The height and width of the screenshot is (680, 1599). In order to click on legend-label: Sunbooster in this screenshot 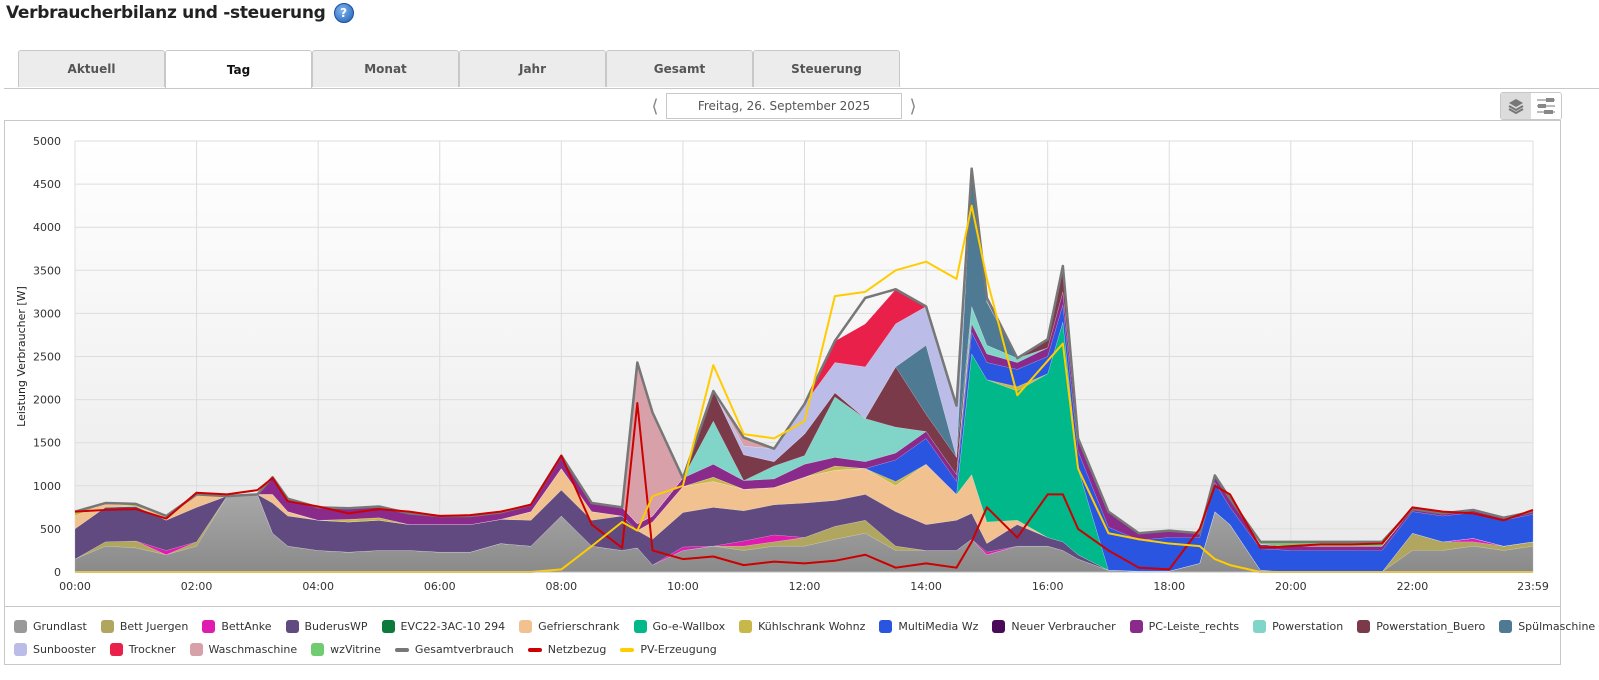, I will do `click(64, 649)`.